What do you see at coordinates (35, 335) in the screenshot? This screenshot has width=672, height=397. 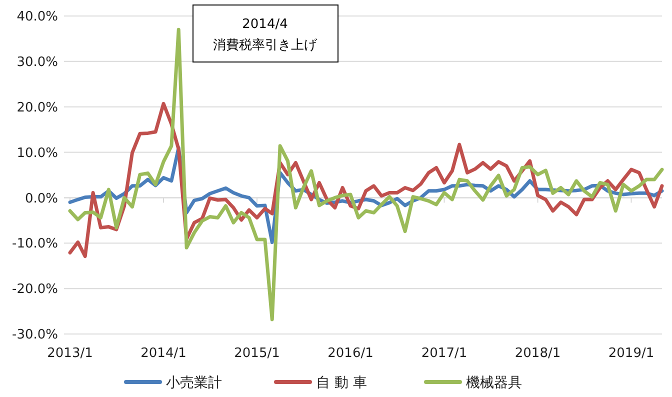 I see `y-tick-label: -30.0%` at bounding box center [35, 335].